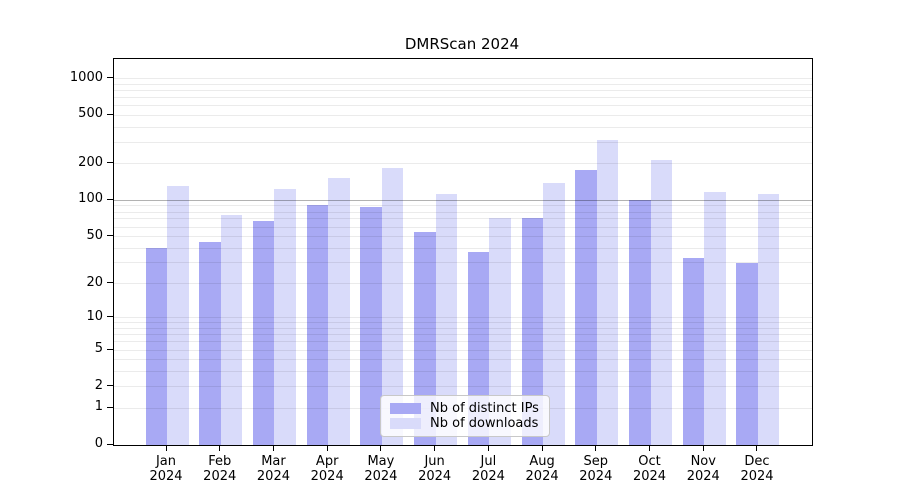 Image resolution: width=900 pixels, height=500 pixels. I want to click on bar-downloads-jun, so click(446, 319).